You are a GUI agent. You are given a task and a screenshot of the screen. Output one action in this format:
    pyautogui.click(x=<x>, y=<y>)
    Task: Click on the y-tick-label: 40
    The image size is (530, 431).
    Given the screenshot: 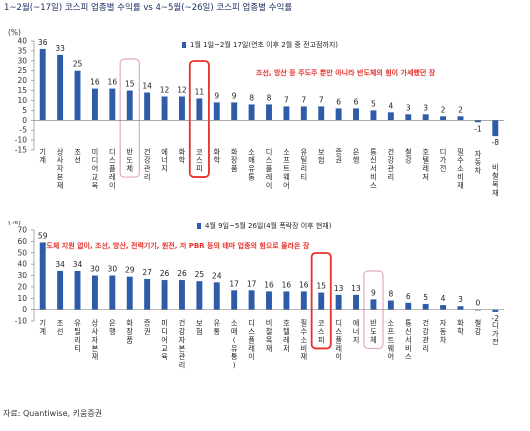 What is the action you would take?
    pyautogui.click(x=22, y=41)
    